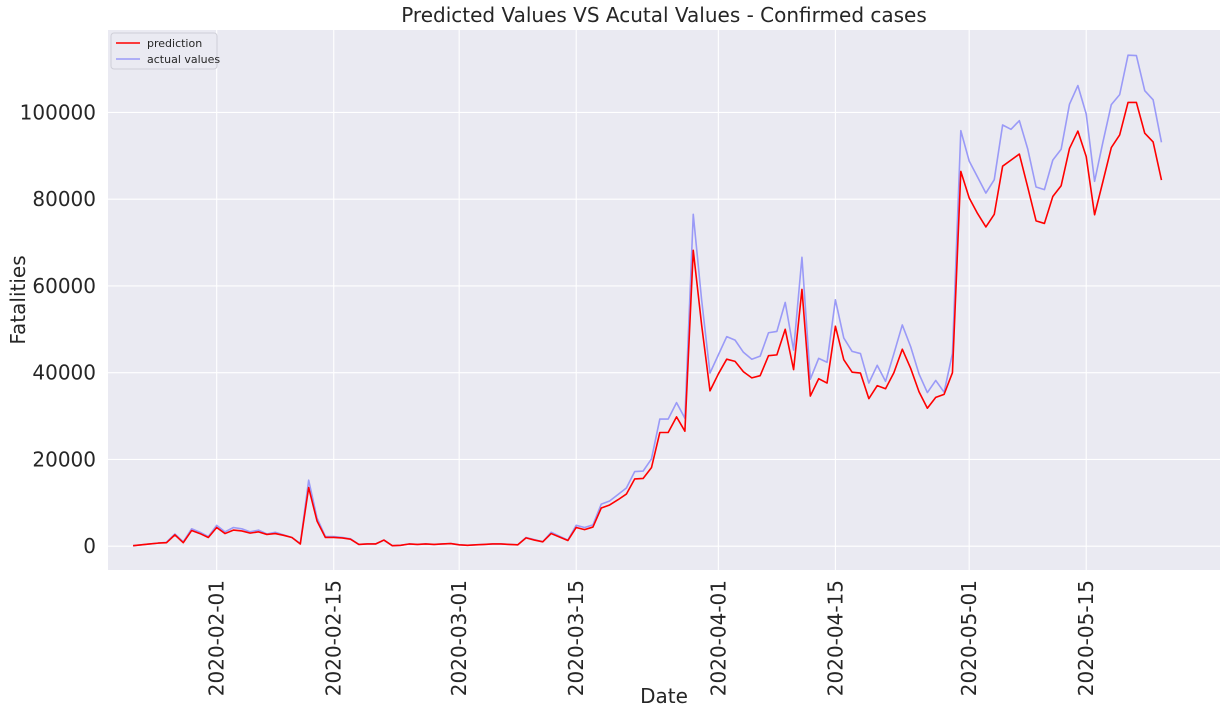  I want to click on y-tick-label: 80000, so click(64, 199).